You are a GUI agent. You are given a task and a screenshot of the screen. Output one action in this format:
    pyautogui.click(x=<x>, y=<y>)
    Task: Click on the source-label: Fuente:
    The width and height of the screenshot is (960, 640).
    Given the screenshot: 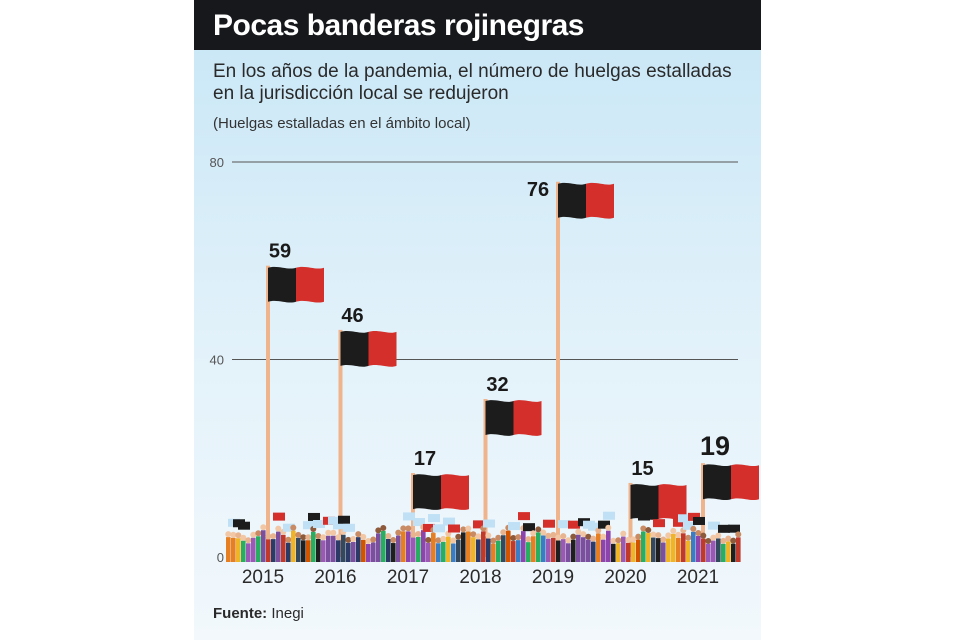 What is the action you would take?
    pyautogui.click(x=240, y=613)
    